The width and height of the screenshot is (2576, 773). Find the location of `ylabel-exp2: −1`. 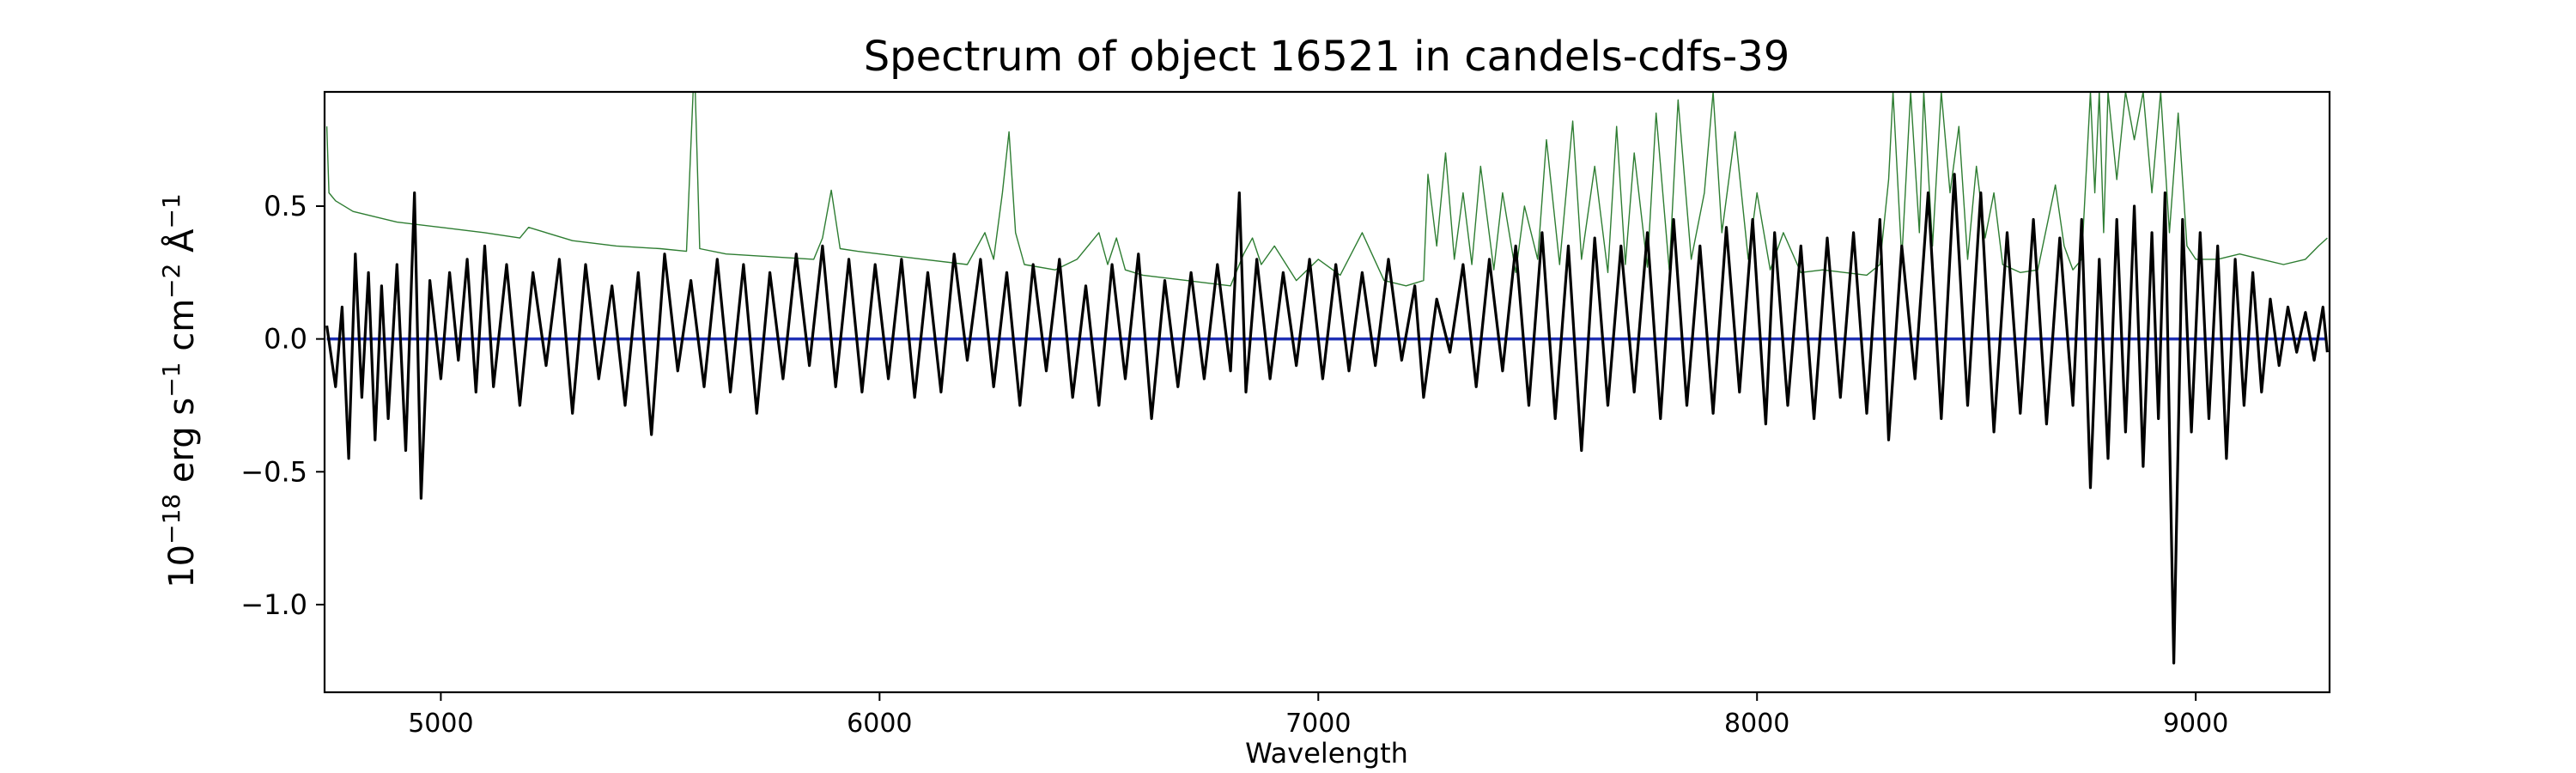

ylabel-exp2: −1 is located at coordinates (171, 380).